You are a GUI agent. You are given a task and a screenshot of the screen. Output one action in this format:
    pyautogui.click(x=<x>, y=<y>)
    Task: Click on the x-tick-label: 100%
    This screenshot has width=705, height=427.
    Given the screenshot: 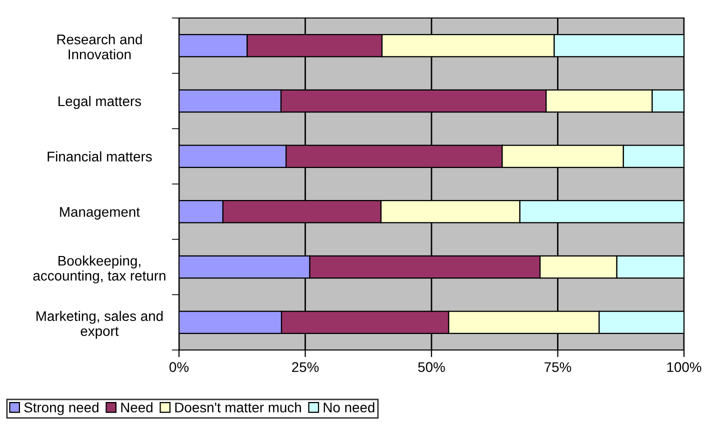 What is the action you would take?
    pyautogui.click(x=684, y=367)
    